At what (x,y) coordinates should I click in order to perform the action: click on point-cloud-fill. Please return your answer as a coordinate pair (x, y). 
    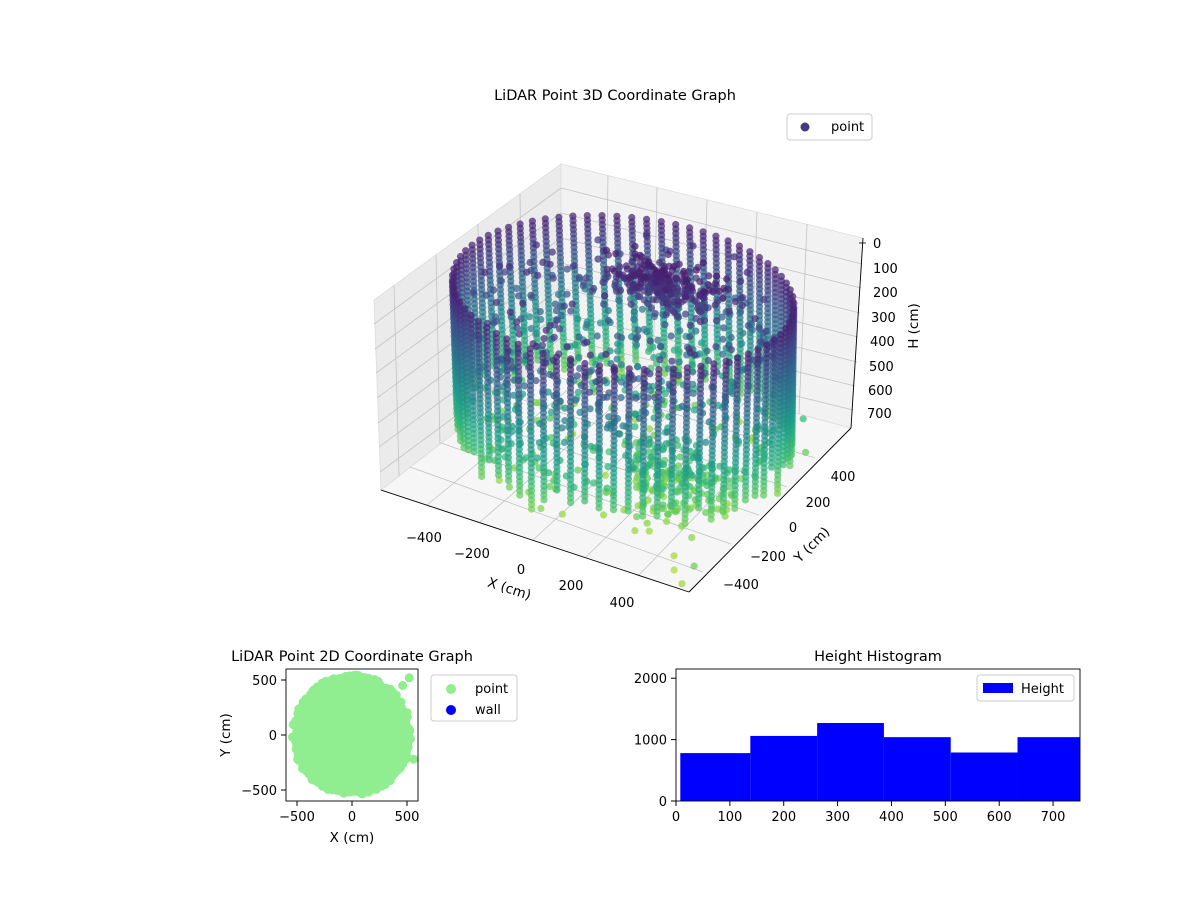
    Looking at the image, I should click on (351, 732).